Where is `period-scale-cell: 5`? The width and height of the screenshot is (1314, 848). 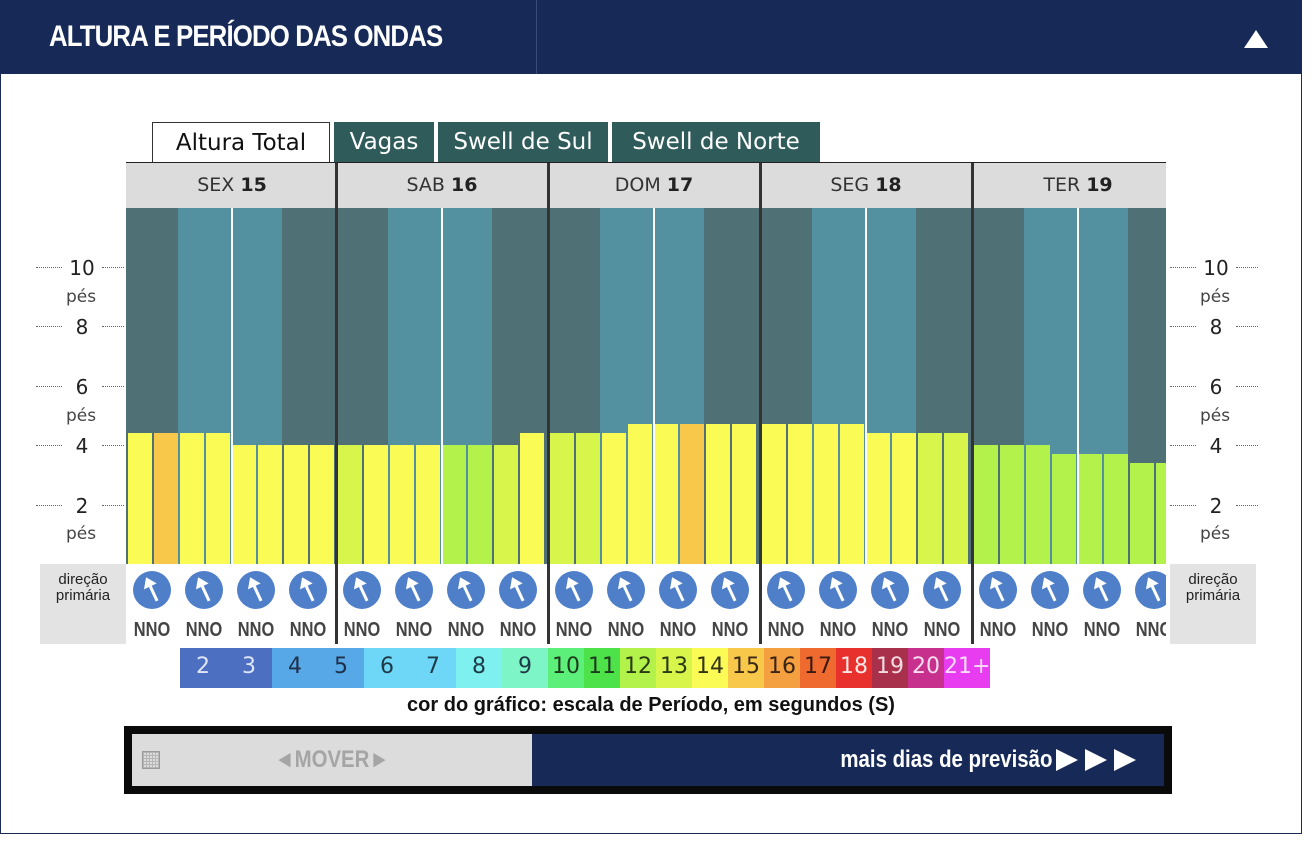 period-scale-cell: 5 is located at coordinates (341, 668).